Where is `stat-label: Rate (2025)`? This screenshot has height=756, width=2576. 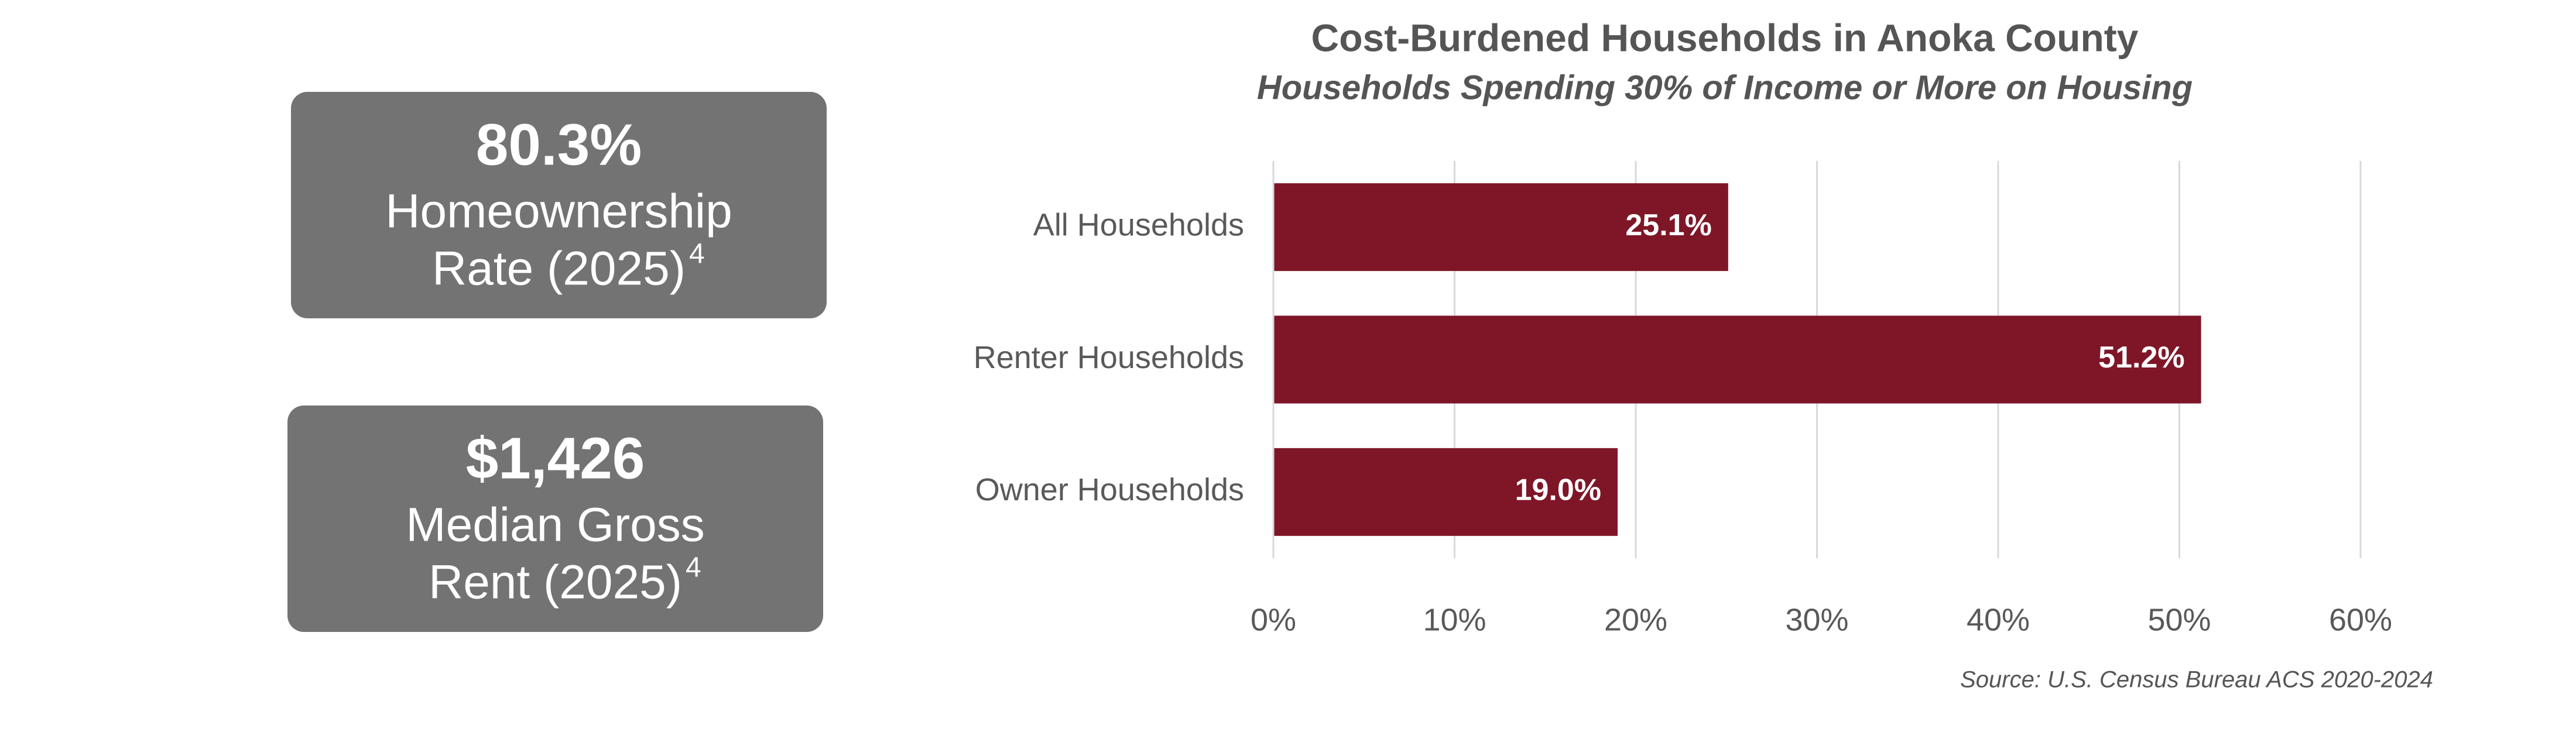
stat-label: Rate (2025) is located at coordinates (559, 268).